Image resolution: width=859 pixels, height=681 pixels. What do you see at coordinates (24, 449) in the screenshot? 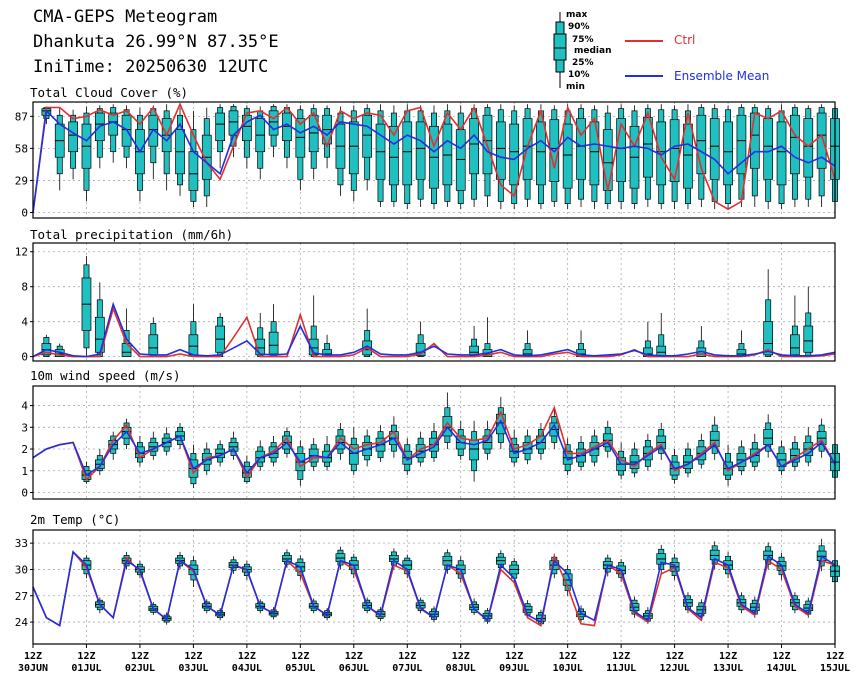
I see `y-tick-label: 2` at bounding box center [24, 449].